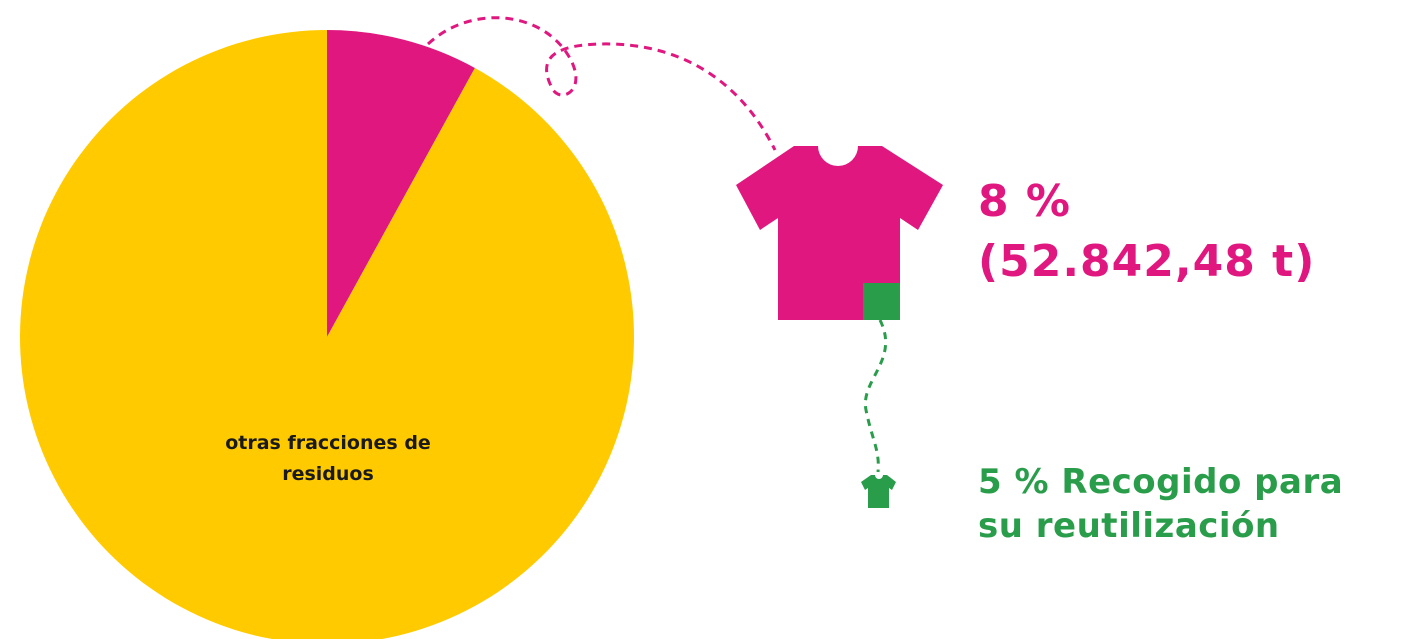 This screenshot has width=1418, height=639. What do you see at coordinates (1161, 482) in the screenshot?
I see `reuse-line-1: 5 % Recogido para` at bounding box center [1161, 482].